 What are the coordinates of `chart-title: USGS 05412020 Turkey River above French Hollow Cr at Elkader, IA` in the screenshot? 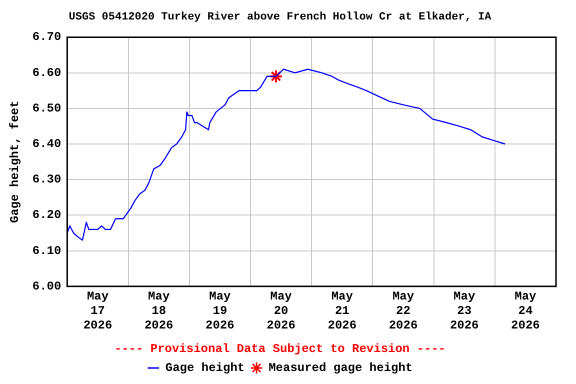 It's located at (280, 17).